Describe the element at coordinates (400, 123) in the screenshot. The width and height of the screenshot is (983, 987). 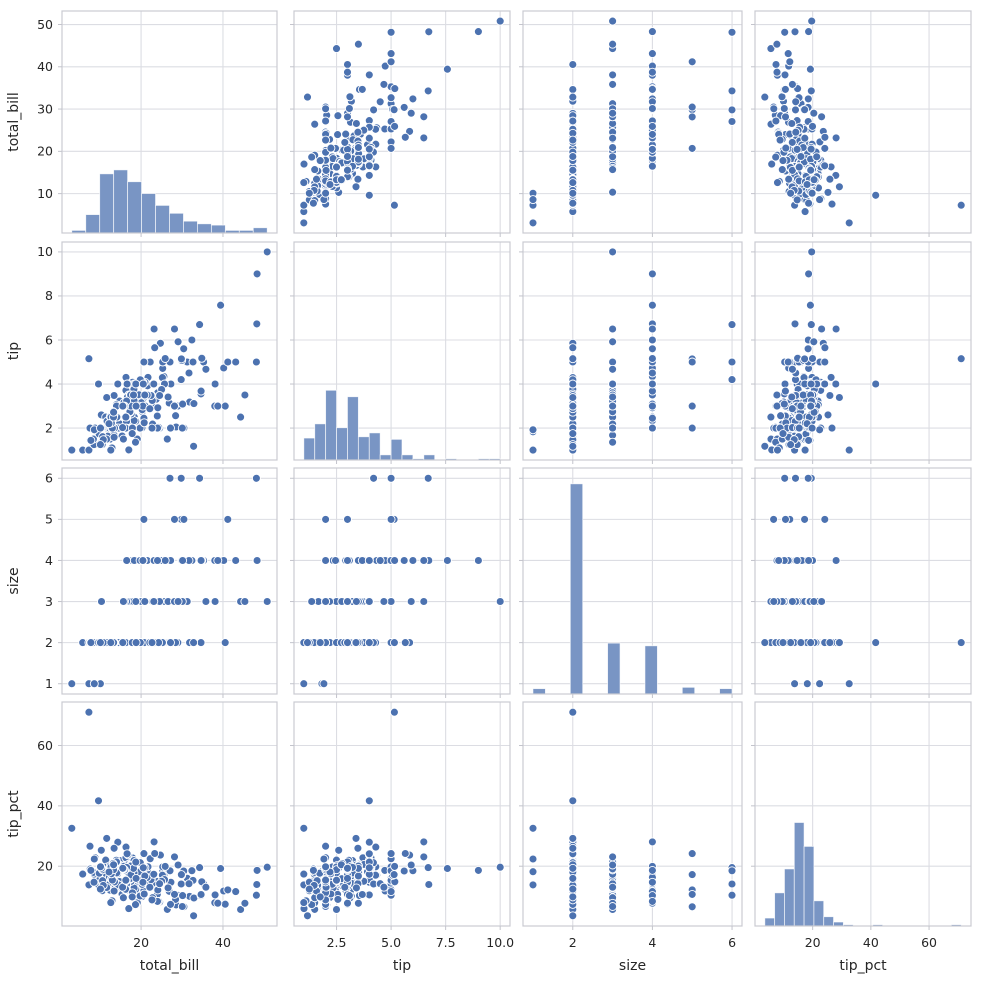
I see `panel-total_bill-vs-tip` at that location.